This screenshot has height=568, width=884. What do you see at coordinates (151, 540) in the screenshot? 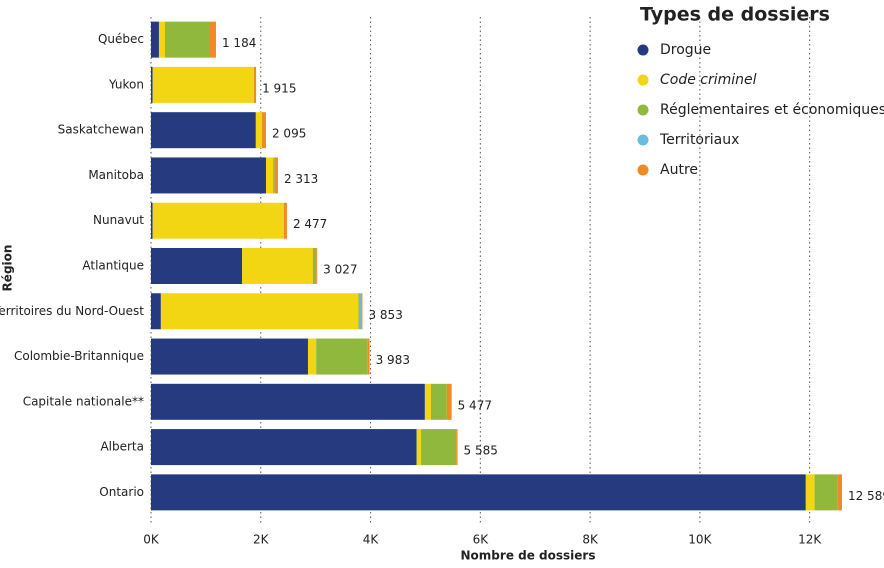
I see `x-tick-label: 0K` at bounding box center [151, 540].